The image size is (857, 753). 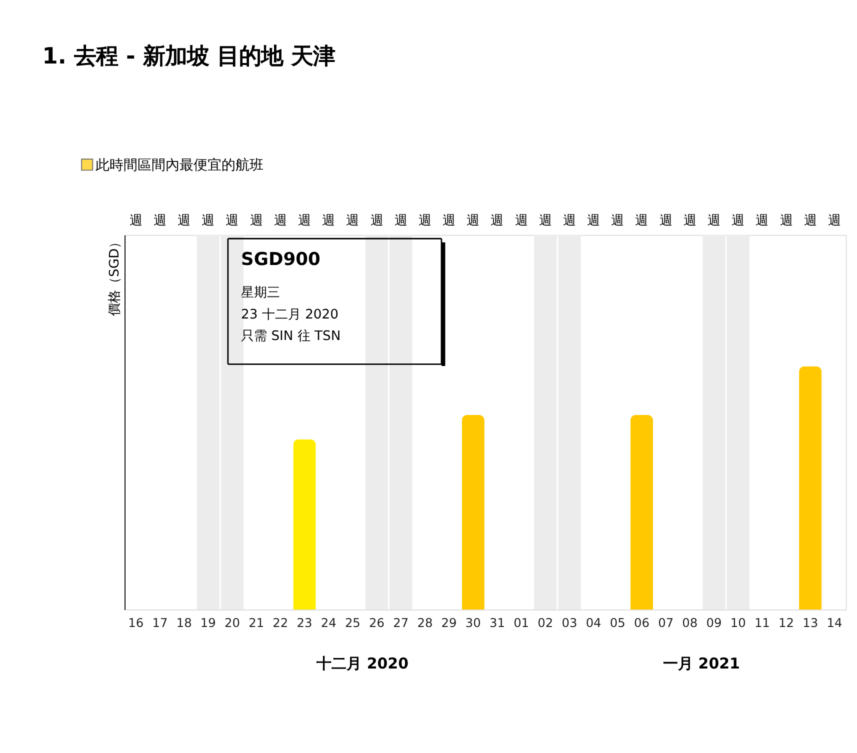 I want to click on x-tick-label: 30, so click(x=473, y=623).